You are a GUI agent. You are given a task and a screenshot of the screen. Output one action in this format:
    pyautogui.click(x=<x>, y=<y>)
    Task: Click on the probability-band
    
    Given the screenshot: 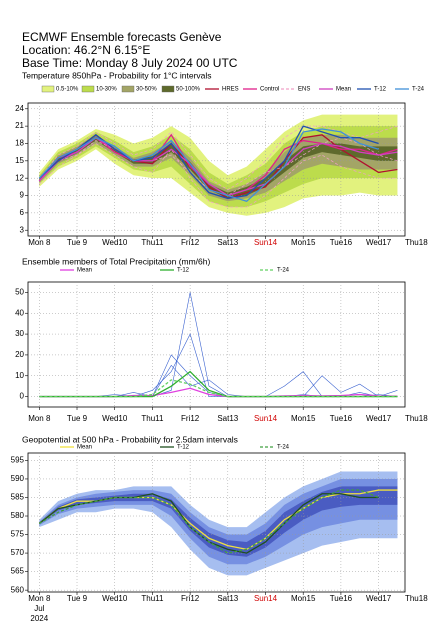 What is the action you would take?
    pyautogui.click(x=218, y=521)
    